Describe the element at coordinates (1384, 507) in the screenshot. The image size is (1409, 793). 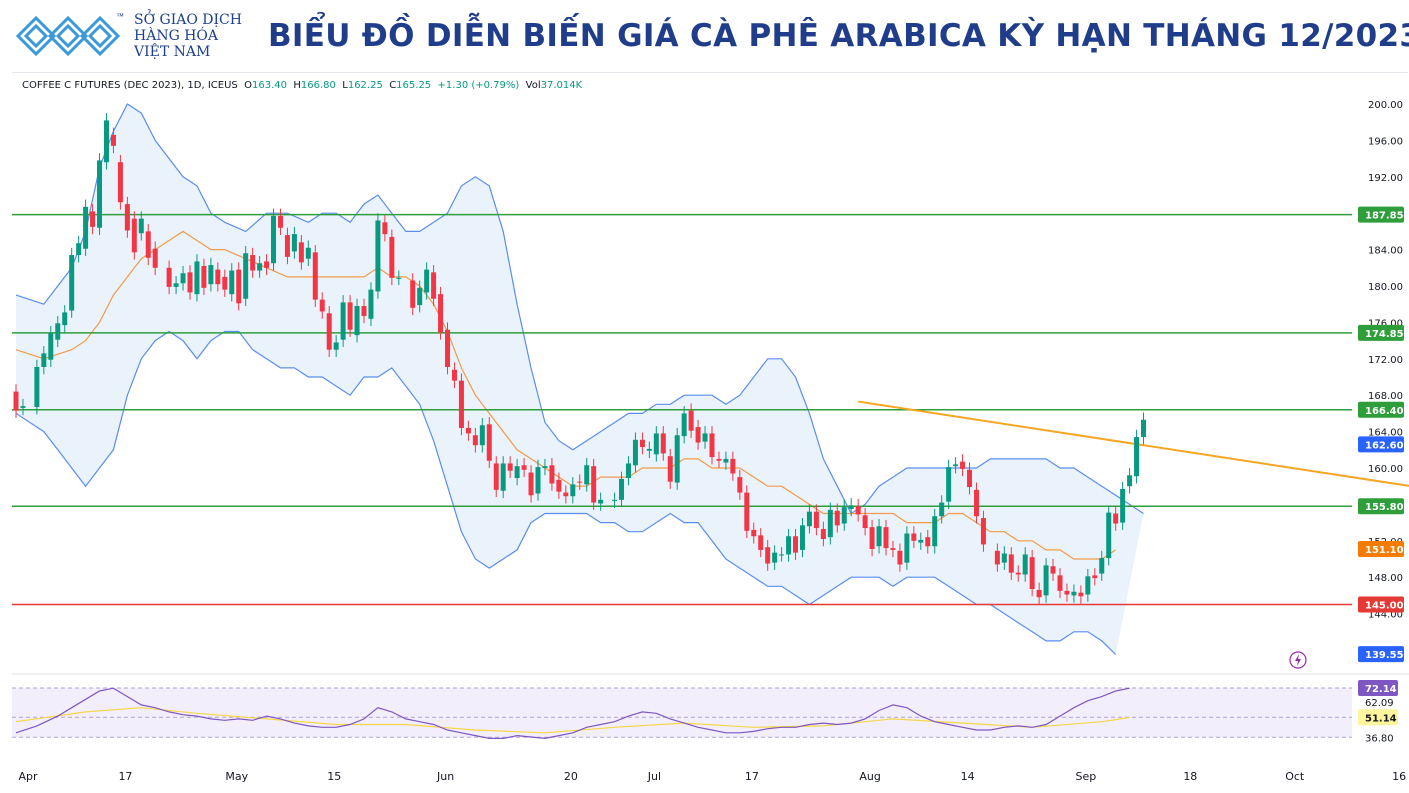
I see `level-badge-label: 155.80` at that location.